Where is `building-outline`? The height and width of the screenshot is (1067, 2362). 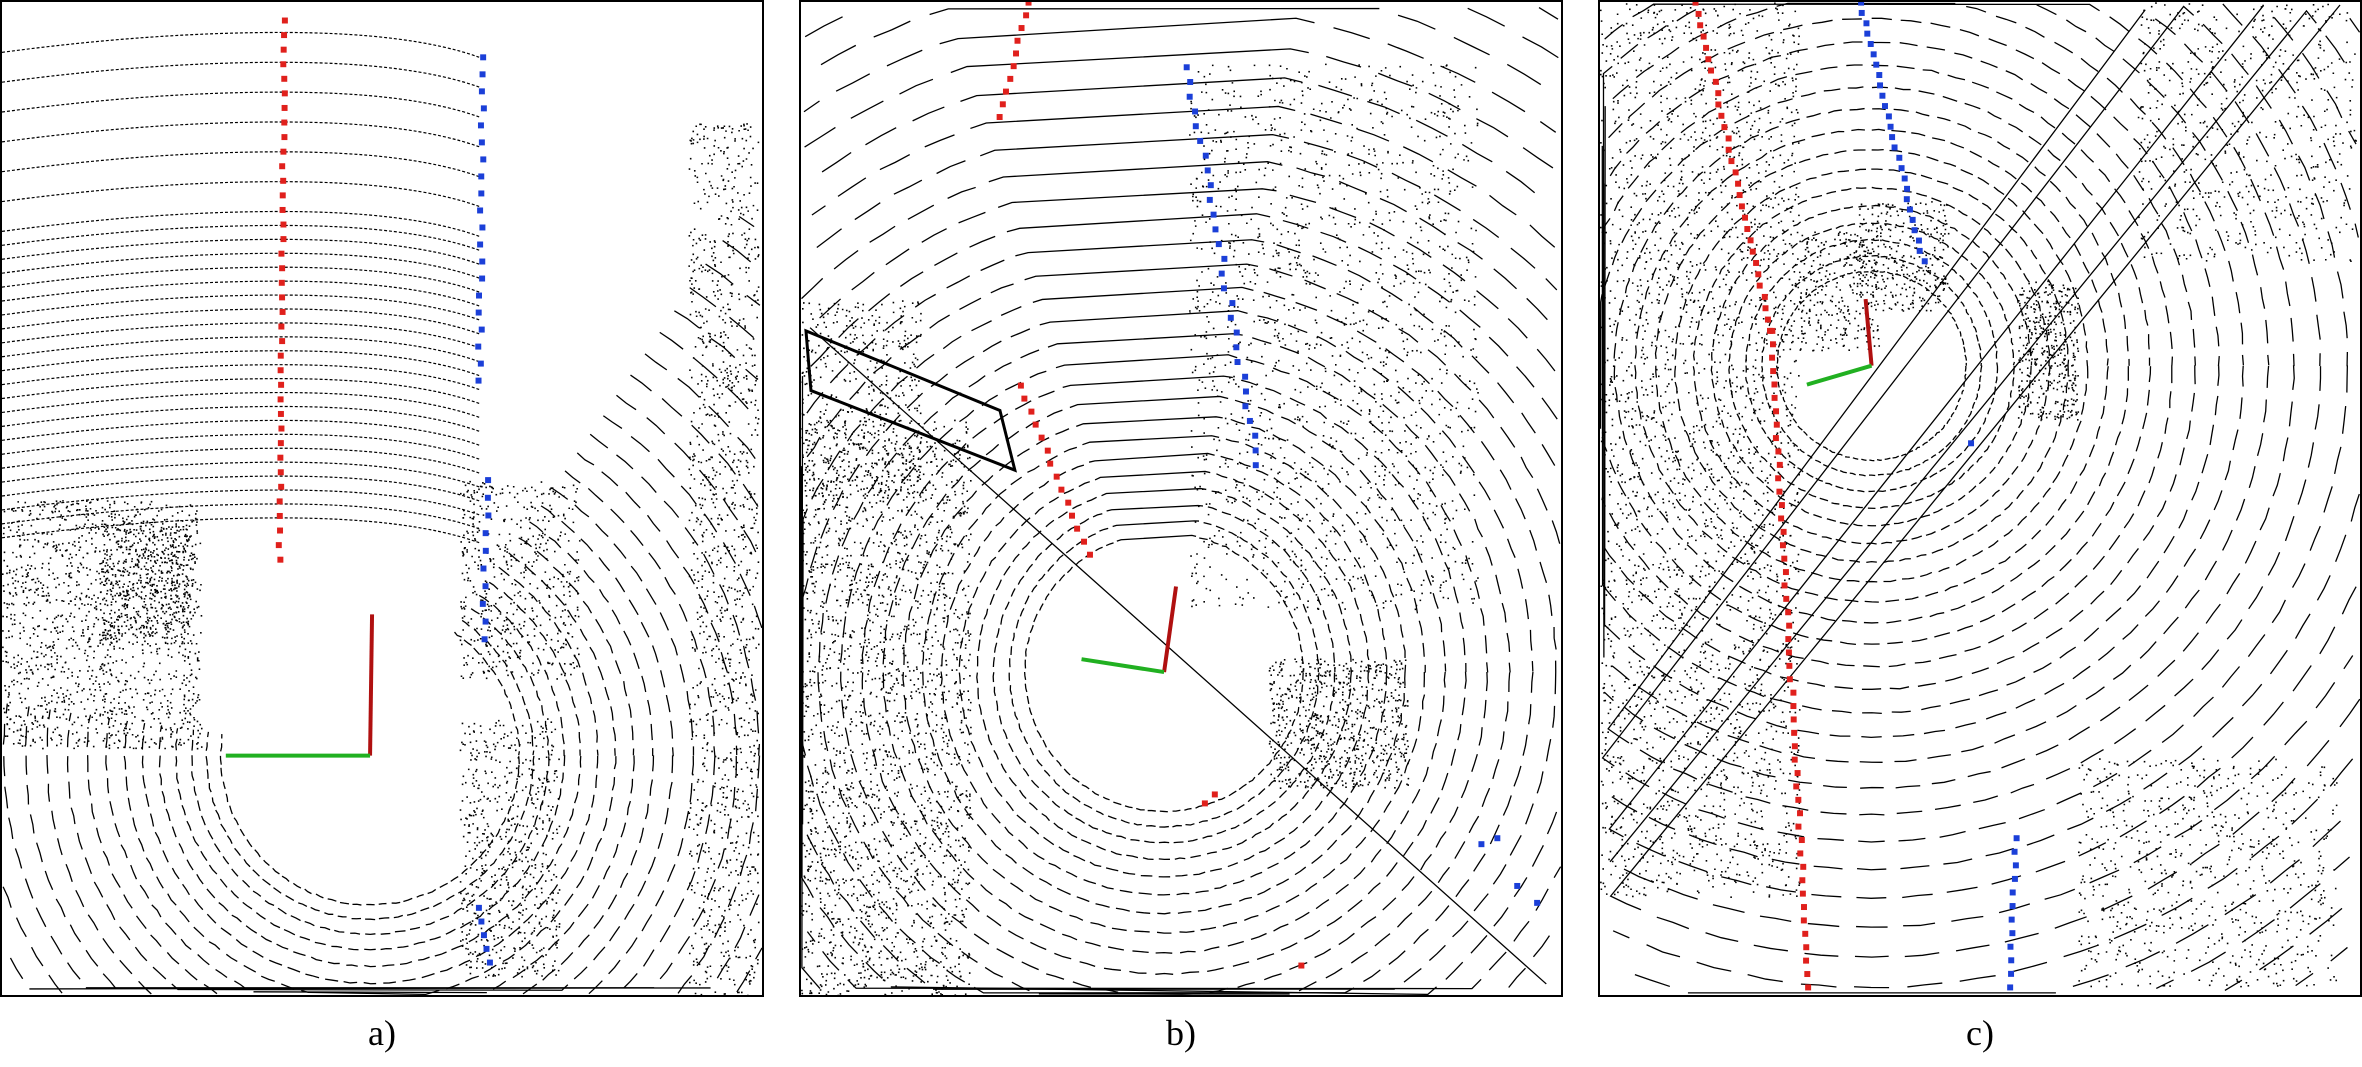 building-outline is located at coordinates (911, 400).